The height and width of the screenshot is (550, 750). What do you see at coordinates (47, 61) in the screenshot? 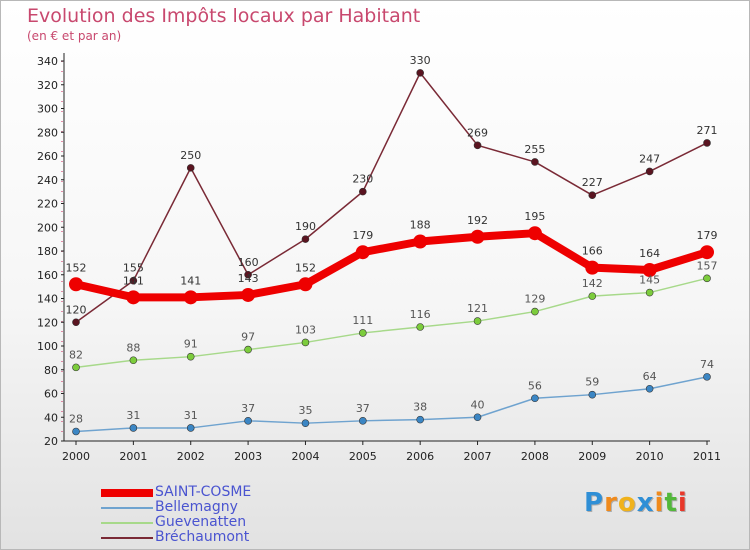
I see `y-tick-label: 340` at bounding box center [47, 61].